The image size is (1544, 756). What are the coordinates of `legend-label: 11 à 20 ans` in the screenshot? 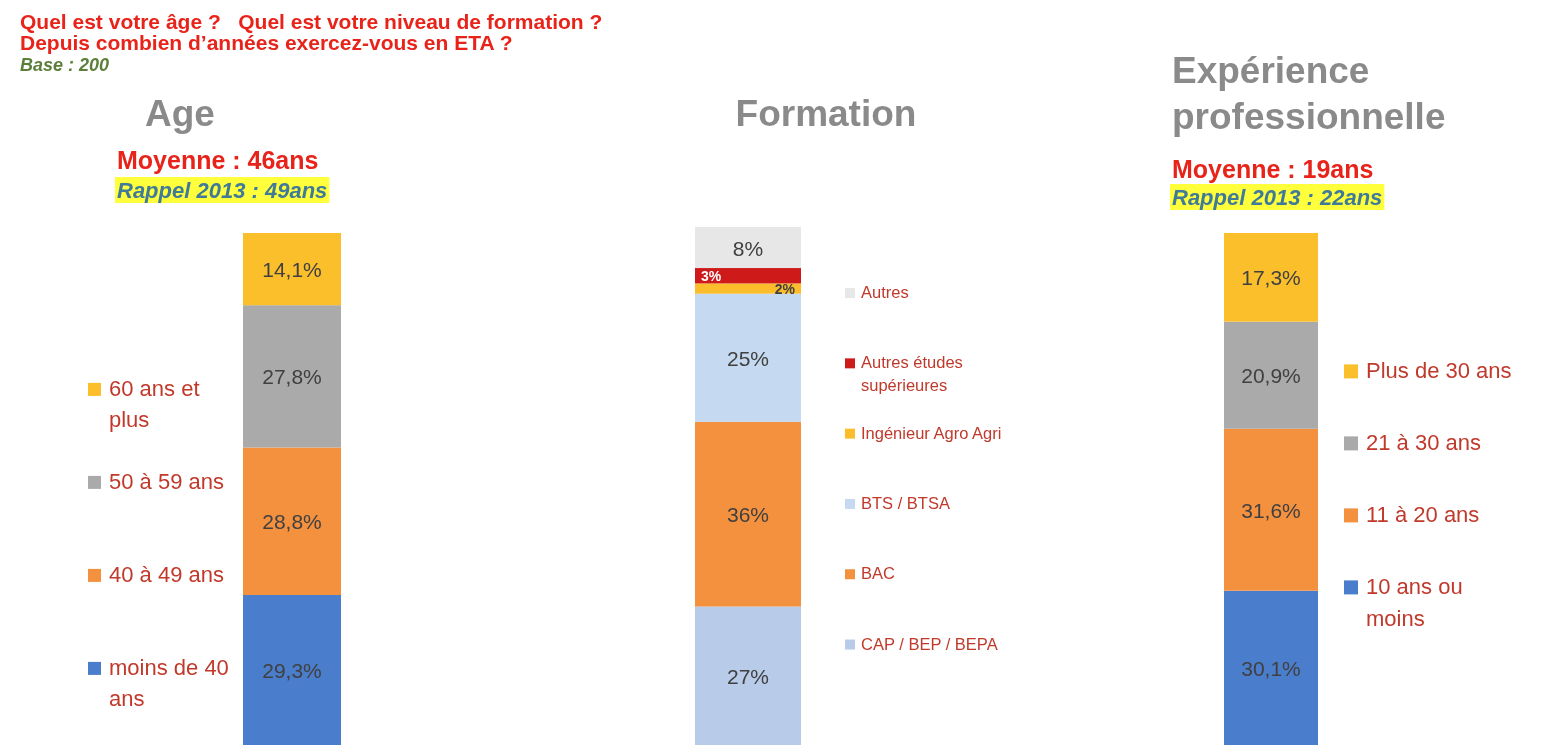 It's located at (1423, 514).